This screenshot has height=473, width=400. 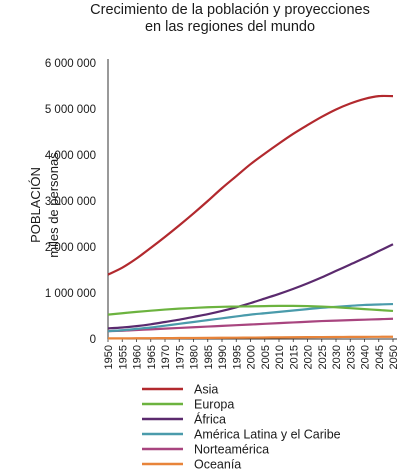 What do you see at coordinates (152, 357) in the screenshot?
I see `x-tick-label: 1965` at bounding box center [152, 357].